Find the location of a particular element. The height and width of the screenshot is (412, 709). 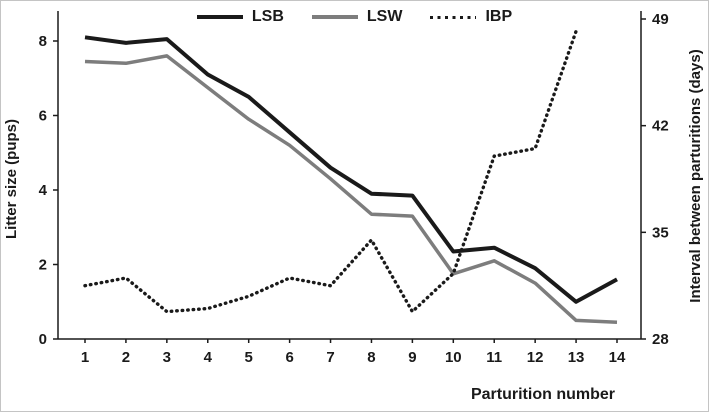

x-tick-label: 7 is located at coordinates (330, 357).